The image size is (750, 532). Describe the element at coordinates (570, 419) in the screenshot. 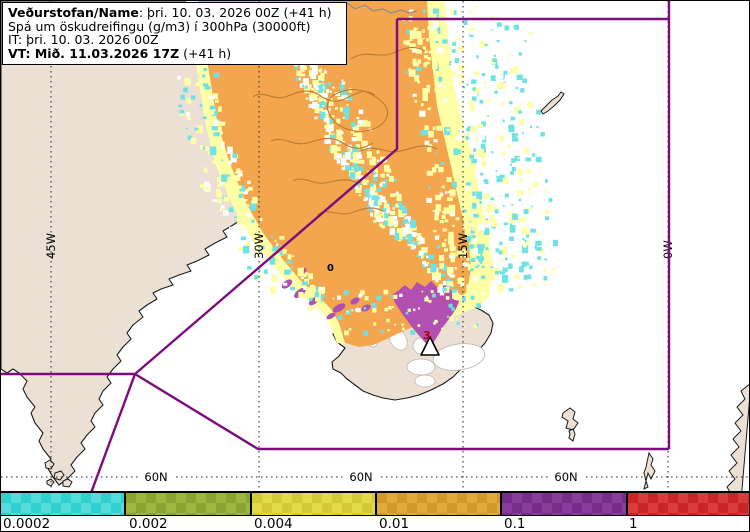

I see `faroe-islands` at that location.